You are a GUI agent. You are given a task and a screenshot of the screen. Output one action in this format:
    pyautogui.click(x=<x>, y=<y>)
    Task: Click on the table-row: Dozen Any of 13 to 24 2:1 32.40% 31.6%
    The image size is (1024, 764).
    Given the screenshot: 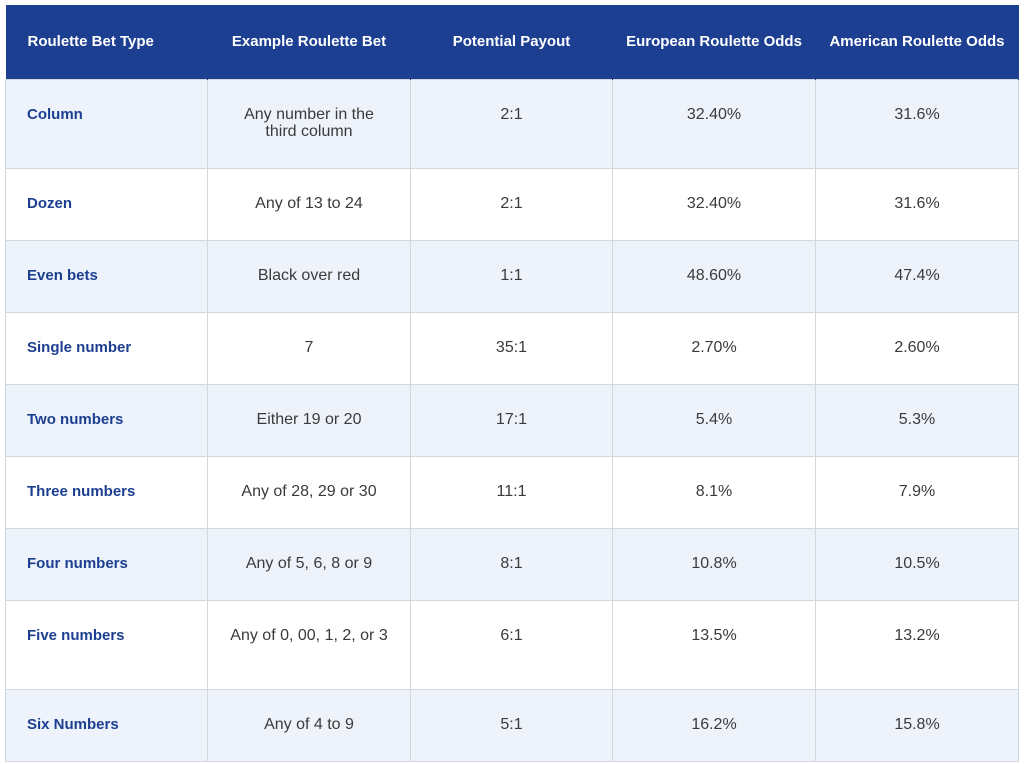 What is the action you would take?
    pyautogui.click(x=512, y=204)
    